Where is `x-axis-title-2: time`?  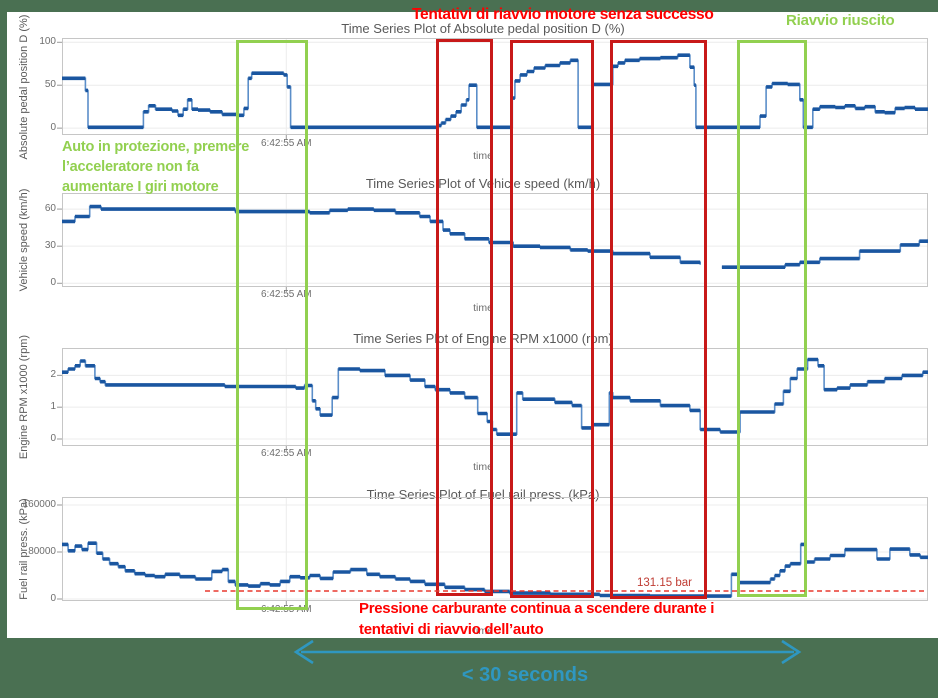
x-axis-title-2: time is located at coordinates (483, 308).